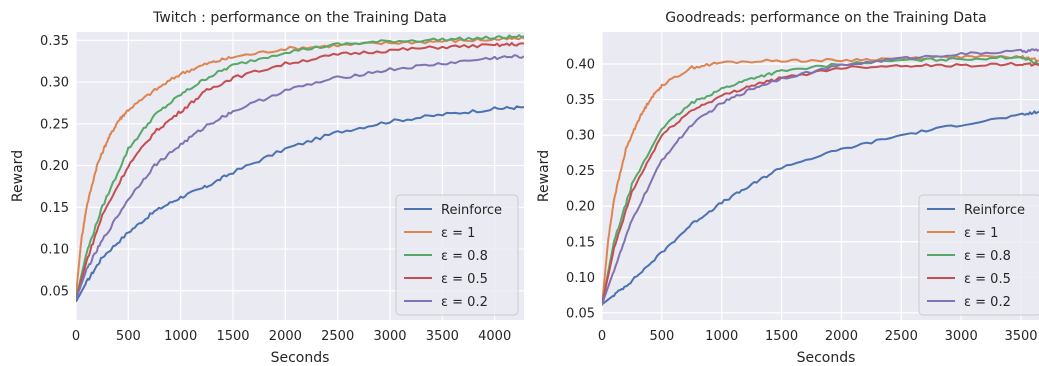 The height and width of the screenshot is (366, 1039). What do you see at coordinates (494, 336) in the screenshot?
I see `x-tick-label: 4000` at bounding box center [494, 336].